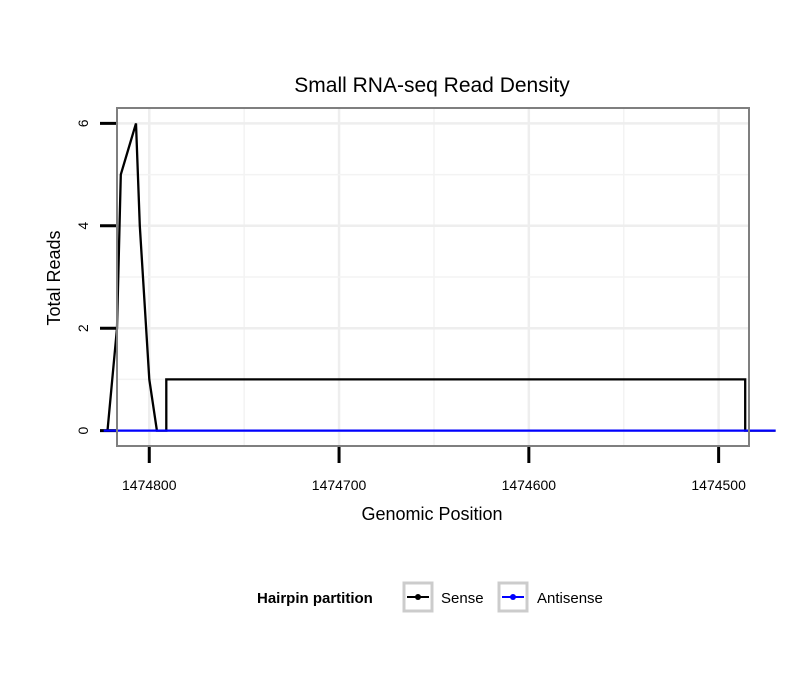 The image size is (810, 690). Describe the element at coordinates (432, 85) in the screenshot. I see `chart-title: Small RNA-seq Read Density` at that location.